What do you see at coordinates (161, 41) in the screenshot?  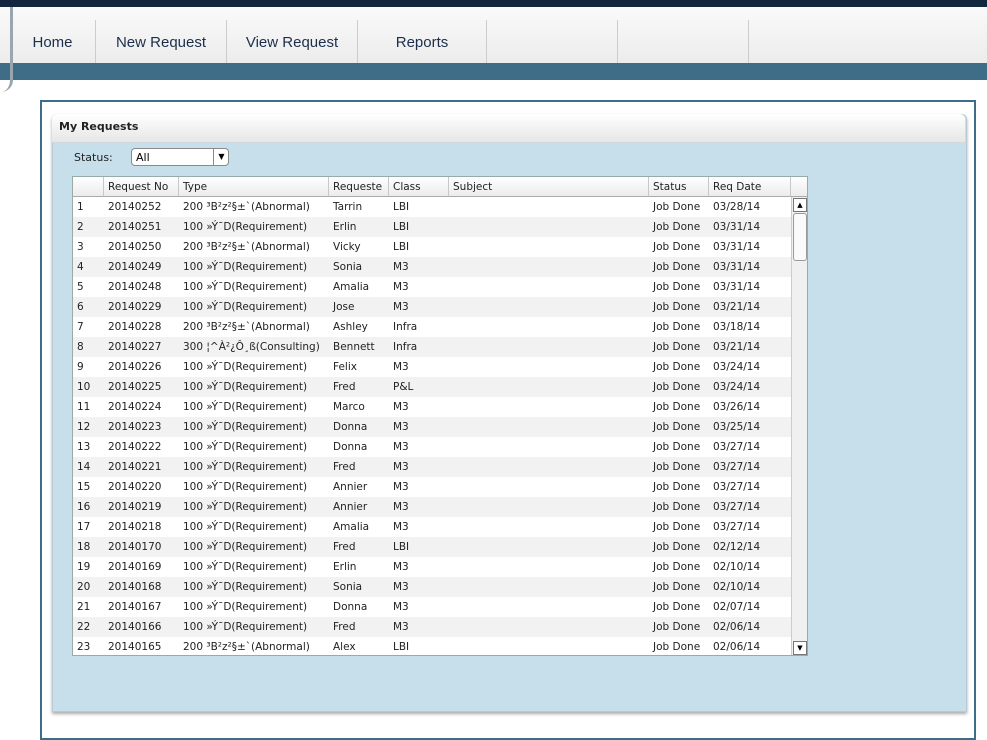 I see `nav-tab: New Request` at bounding box center [161, 41].